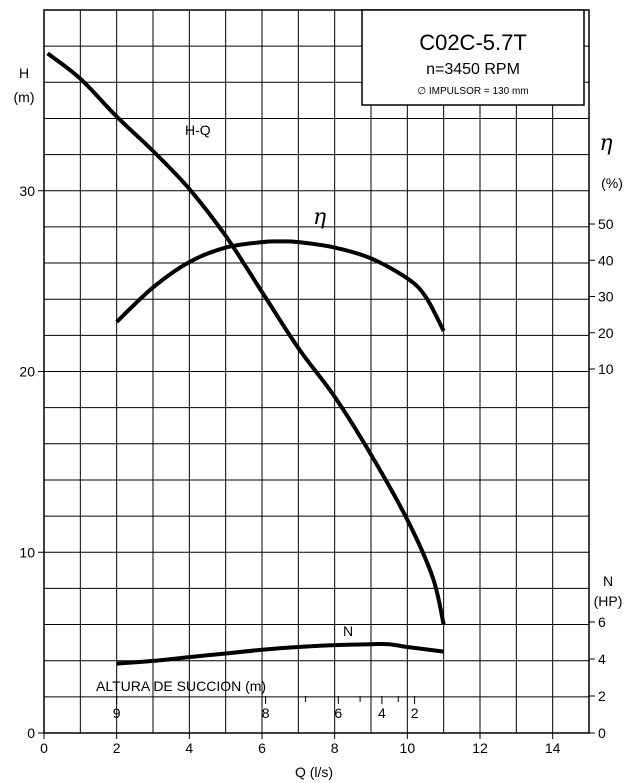 Image resolution: width=626 pixels, height=783 pixels. I want to click on suction-tick-label: 9, so click(117, 713).